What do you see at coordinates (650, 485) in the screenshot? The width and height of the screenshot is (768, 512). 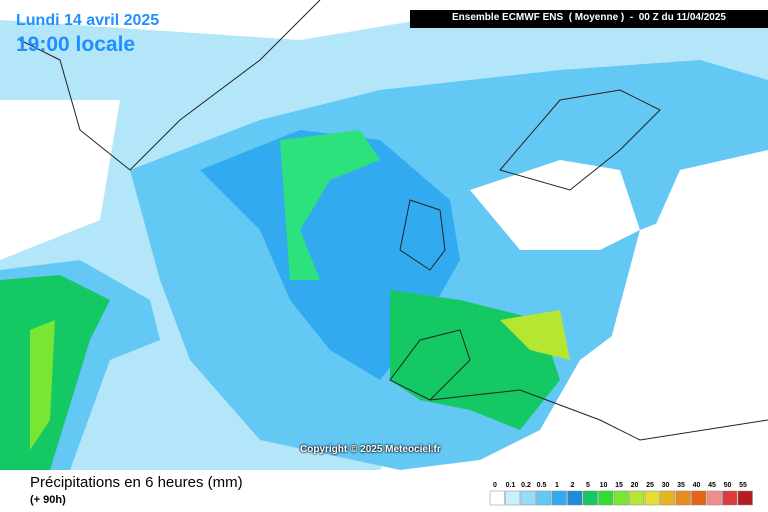 I see `legend-label: 25` at bounding box center [650, 485].